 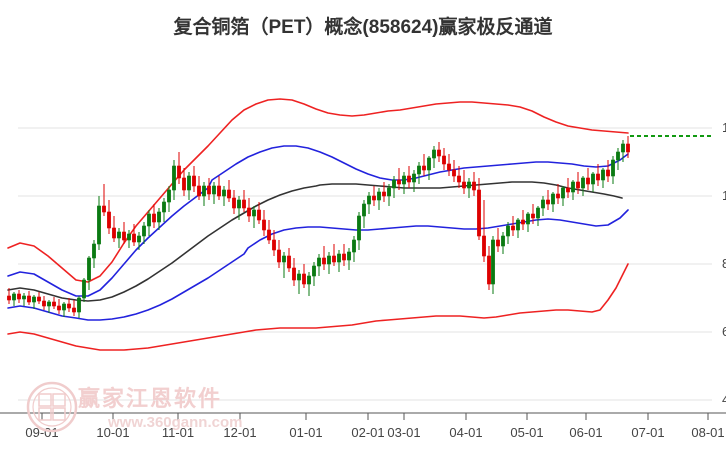 I want to click on x-axis-tick-label: 07-01, so click(x=647, y=432).